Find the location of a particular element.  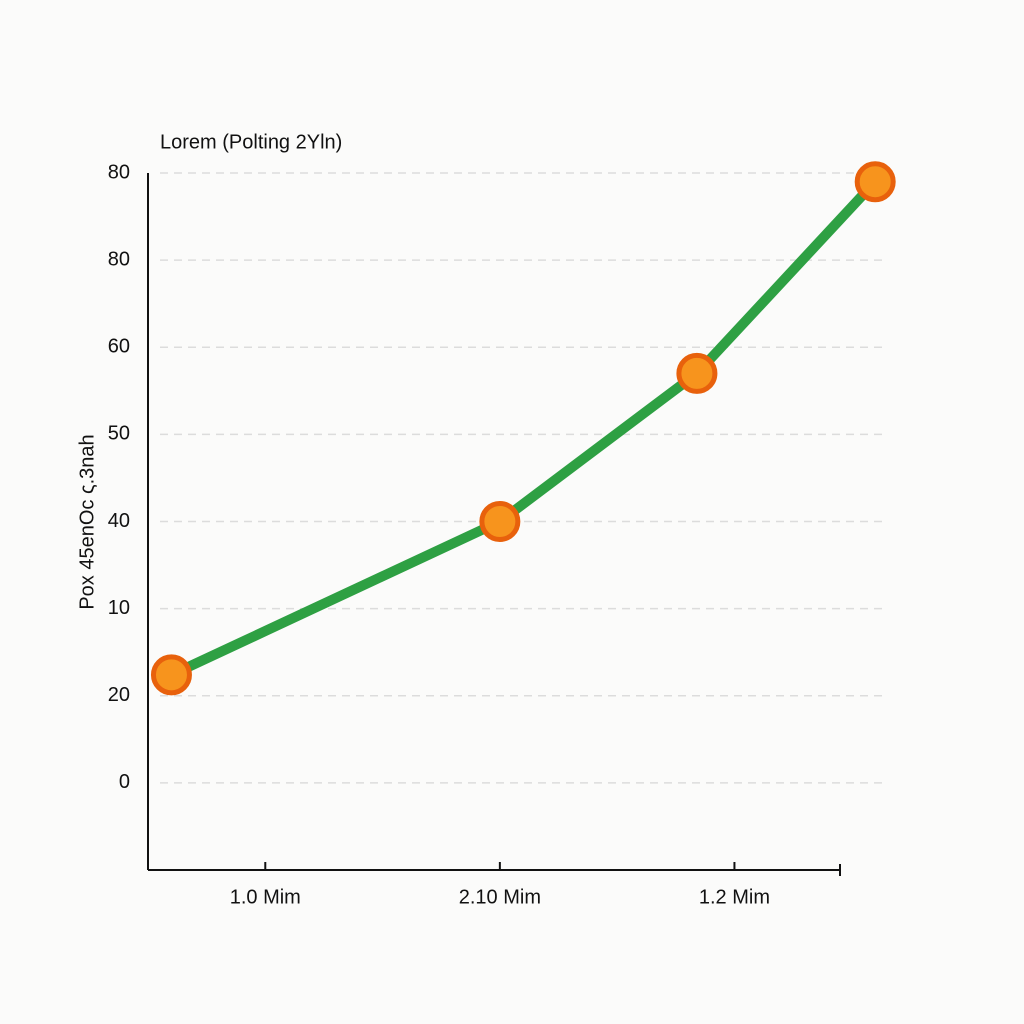

x-tick-label: 1.0 Mim is located at coordinates (265, 897).